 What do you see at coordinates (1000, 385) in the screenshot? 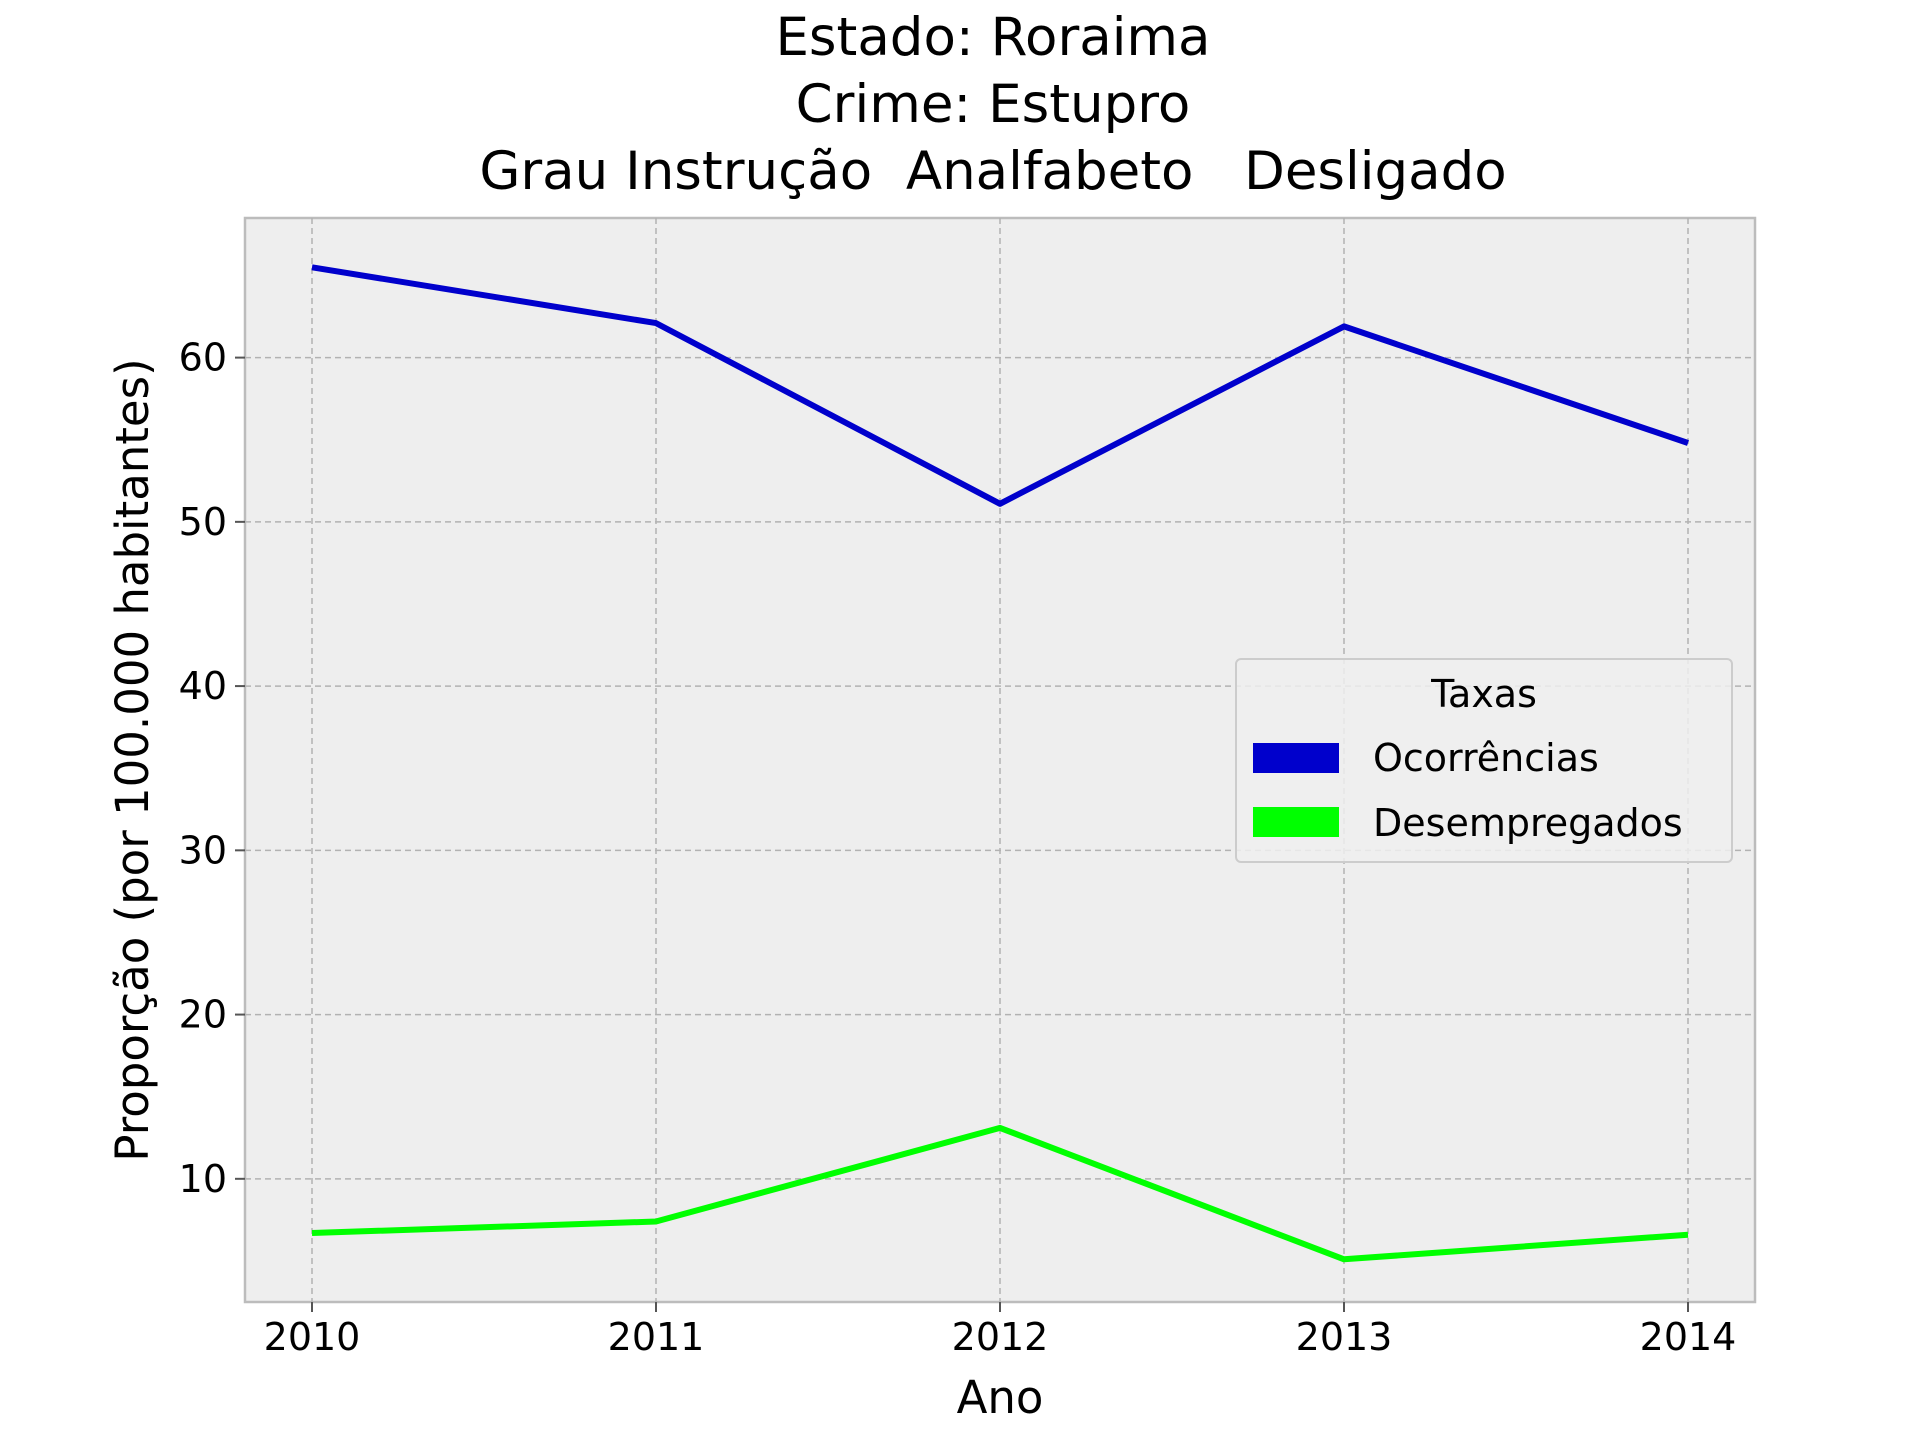
I see `series-line-ocorrencias` at bounding box center [1000, 385].